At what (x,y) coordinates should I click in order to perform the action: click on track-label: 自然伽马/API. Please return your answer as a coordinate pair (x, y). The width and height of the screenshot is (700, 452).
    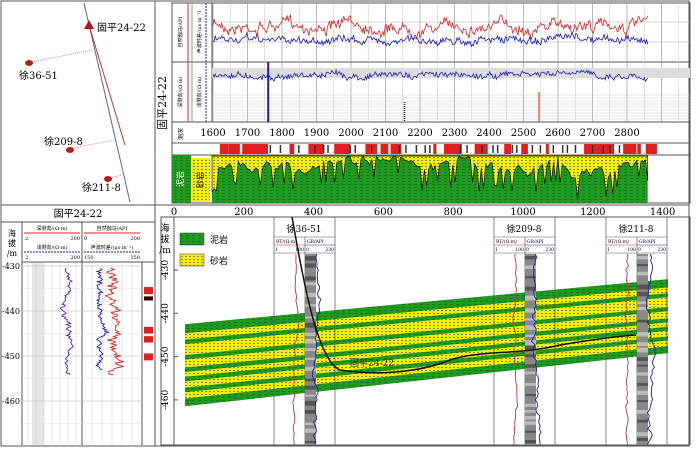
    Looking at the image, I should click on (112, 228).